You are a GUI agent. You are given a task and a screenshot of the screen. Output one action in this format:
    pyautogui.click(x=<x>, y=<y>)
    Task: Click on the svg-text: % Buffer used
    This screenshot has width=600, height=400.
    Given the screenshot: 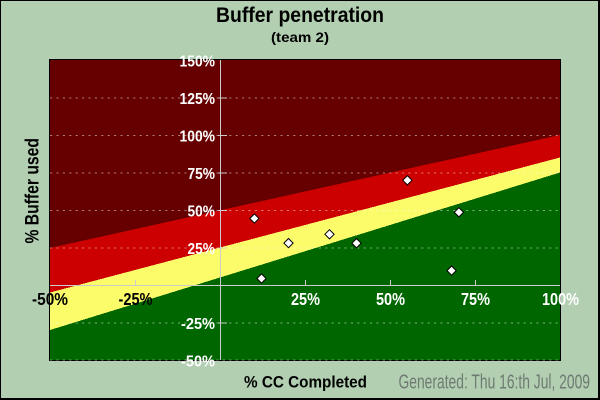 What is the action you would take?
    pyautogui.click(x=32, y=191)
    